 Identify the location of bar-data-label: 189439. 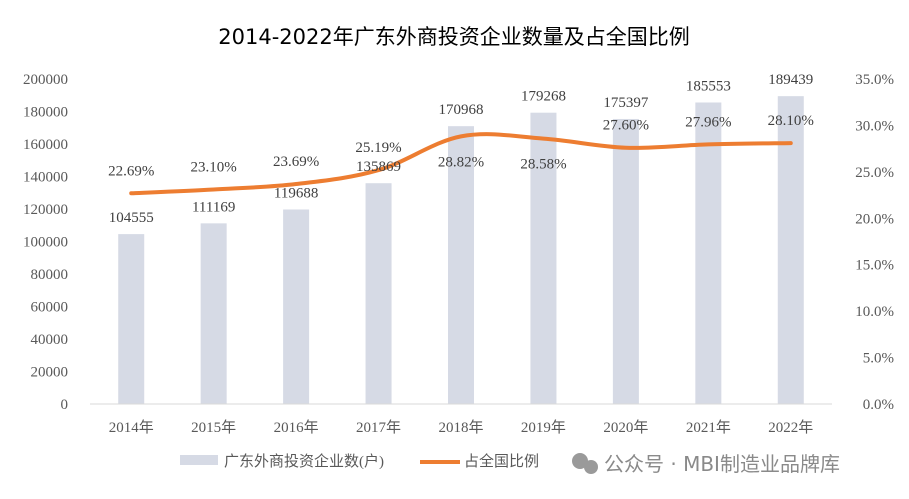
(790, 80).